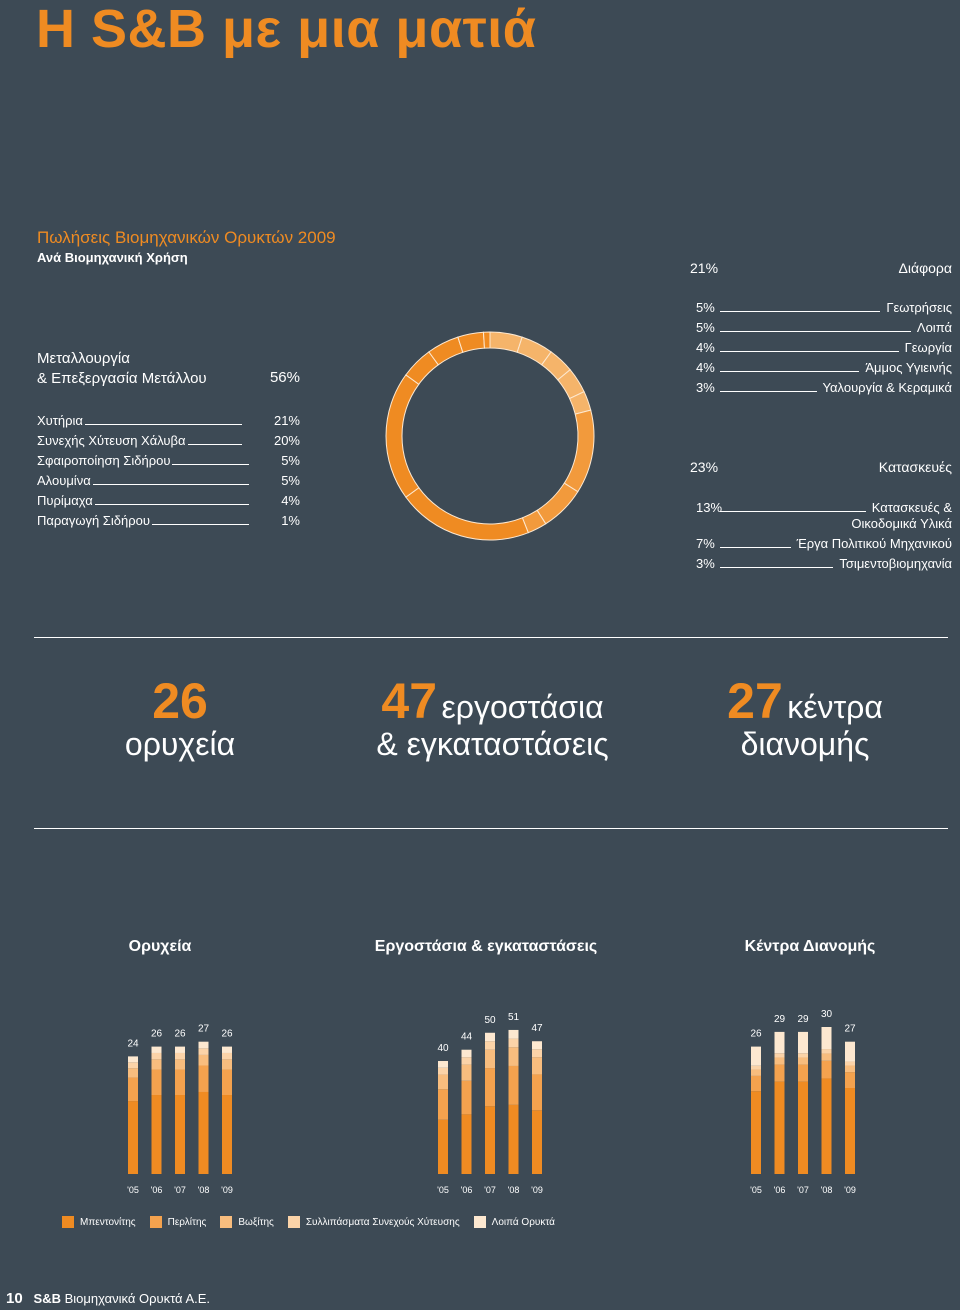 The width and height of the screenshot is (960, 1310). What do you see at coordinates (537, 1028) in the screenshot?
I see `bar-value-label: 47` at bounding box center [537, 1028].